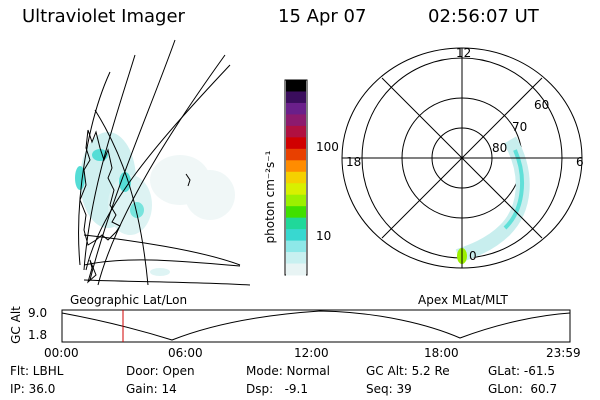 Image resolution: width=600 pixels, height=400 pixels. Describe the element at coordinates (580, 162) in the screenshot. I see `mlt-label-right: 6` at that location.